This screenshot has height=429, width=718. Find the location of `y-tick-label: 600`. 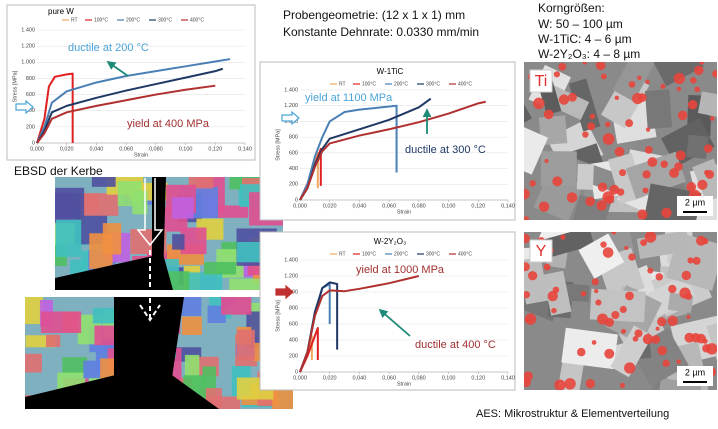

y-tick-label: 600 is located at coordinates (293, 153).